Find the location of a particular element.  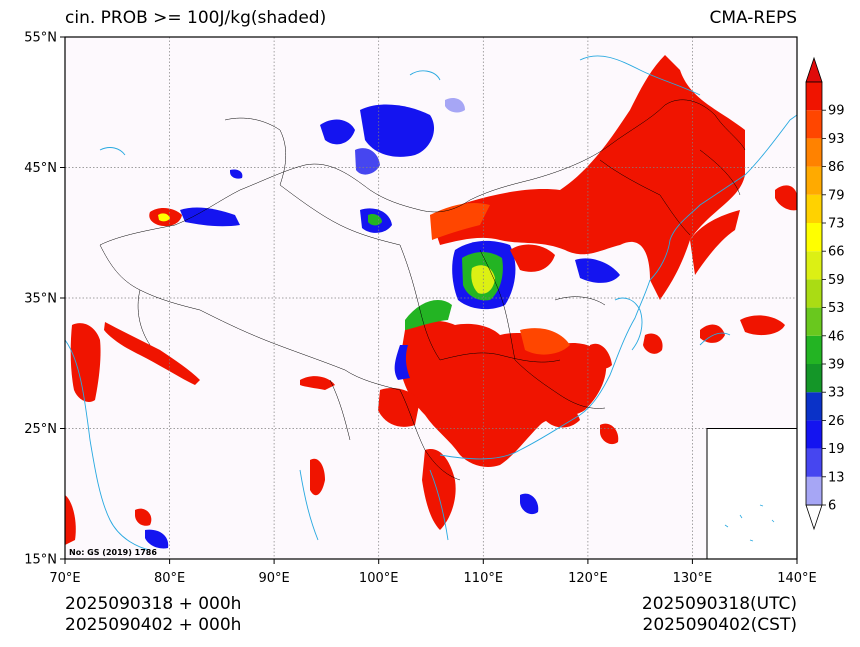

lat-tick-label: 55°N is located at coordinates (40, 38).